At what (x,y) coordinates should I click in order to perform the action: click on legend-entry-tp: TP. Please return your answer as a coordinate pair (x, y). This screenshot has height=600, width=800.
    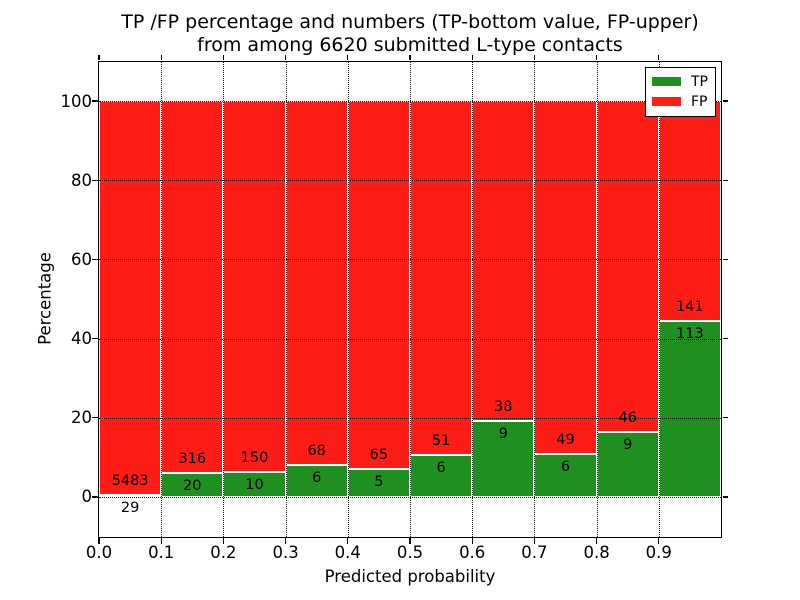
    Looking at the image, I should click on (680, 82).